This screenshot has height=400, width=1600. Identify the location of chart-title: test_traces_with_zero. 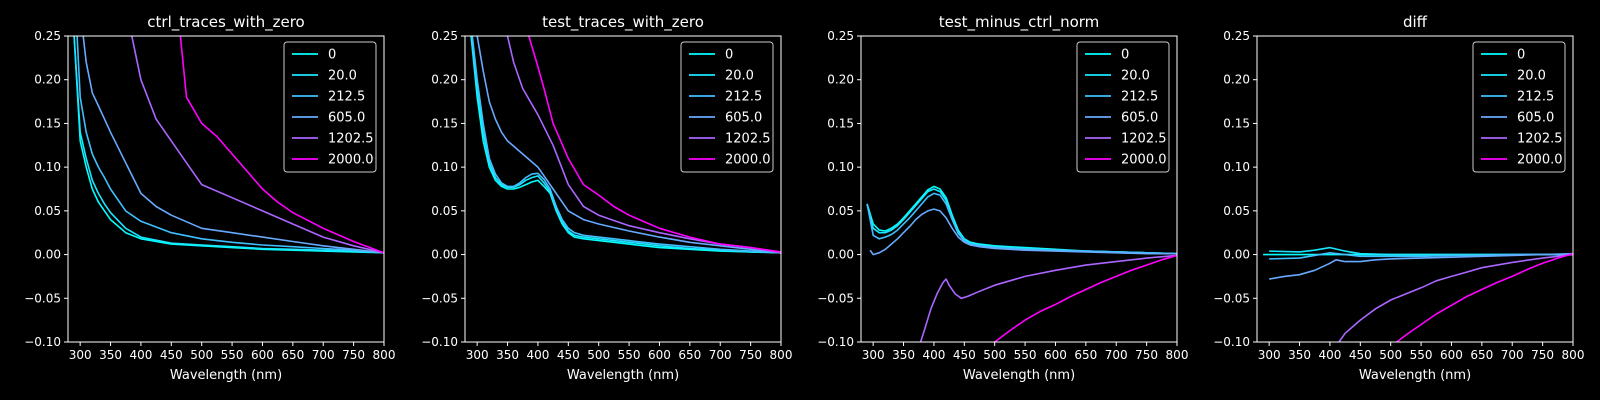
(623, 22).